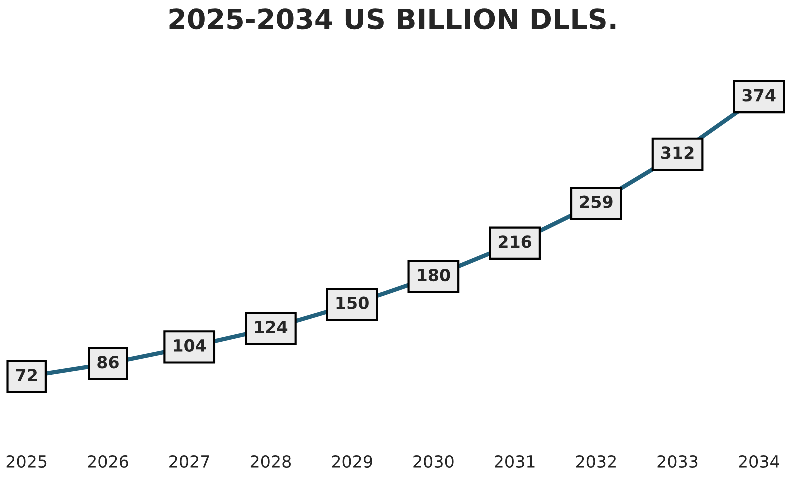 The height and width of the screenshot is (479, 786). Describe the element at coordinates (108, 461) in the screenshot. I see `x-tick-label: 2026` at that location.